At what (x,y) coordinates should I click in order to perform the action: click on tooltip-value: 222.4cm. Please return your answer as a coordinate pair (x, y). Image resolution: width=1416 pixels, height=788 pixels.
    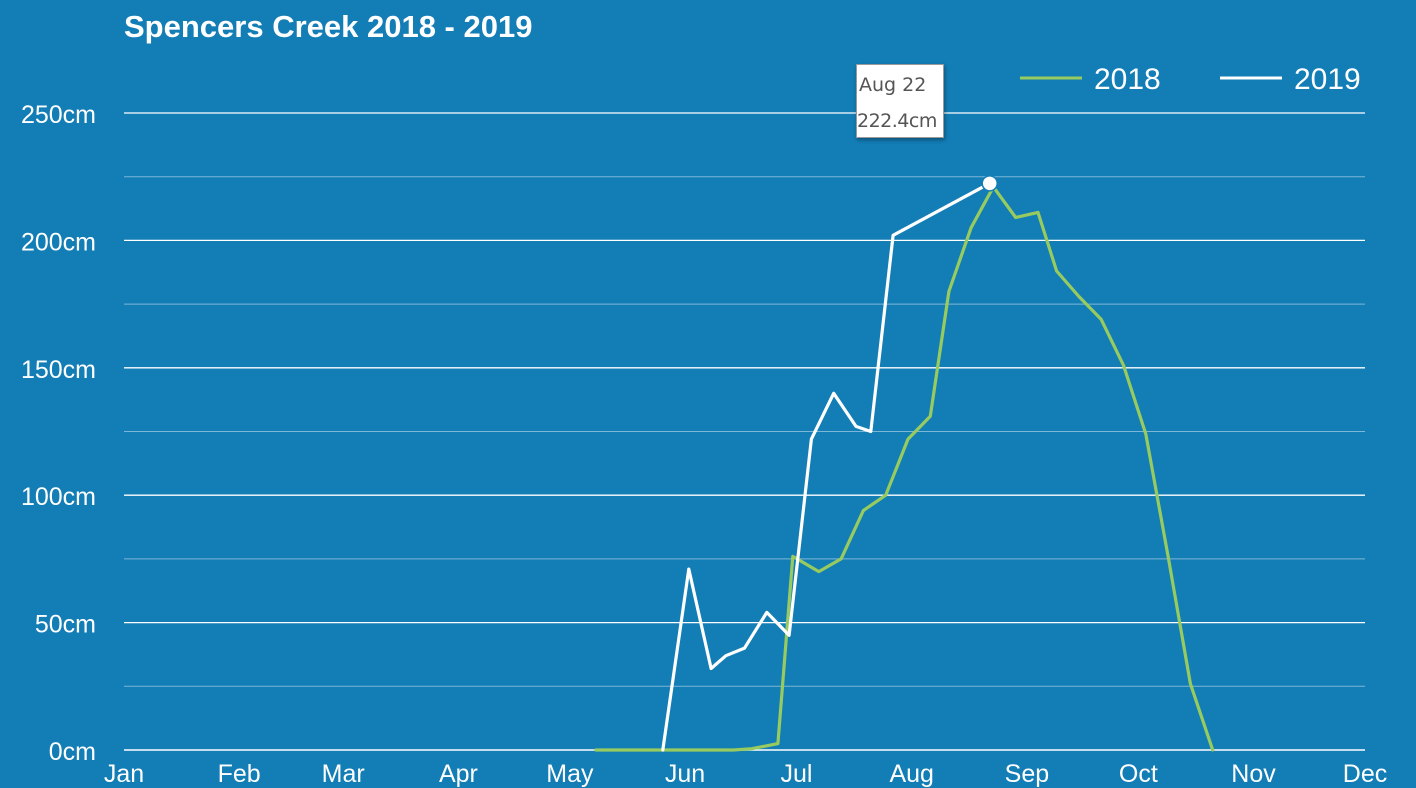
    Looking at the image, I should click on (897, 121).